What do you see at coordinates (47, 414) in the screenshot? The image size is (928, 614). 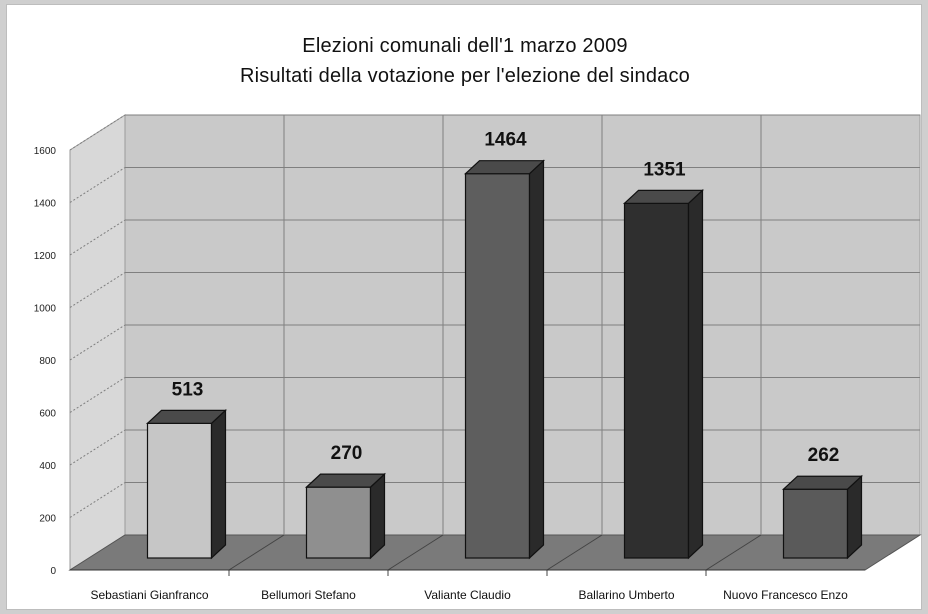 I see `y-tick-label: 600` at bounding box center [47, 414].